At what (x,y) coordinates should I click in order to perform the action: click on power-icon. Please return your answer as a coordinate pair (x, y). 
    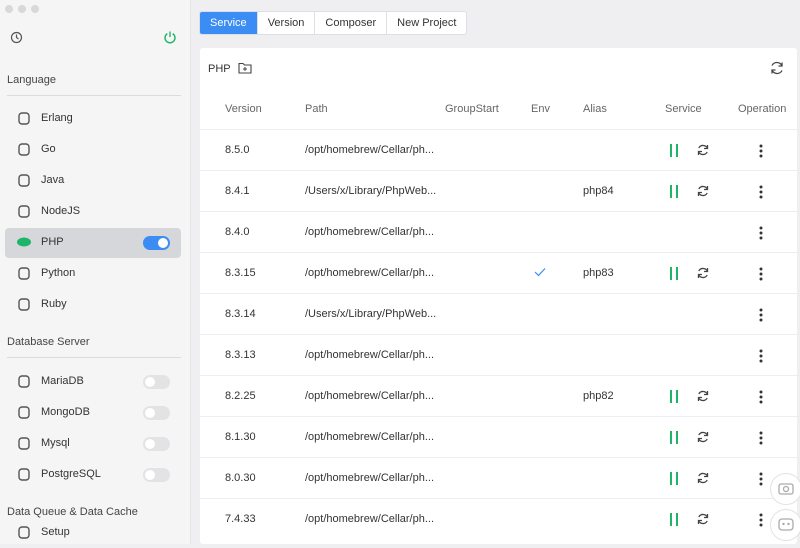
    Looking at the image, I should click on (170, 37).